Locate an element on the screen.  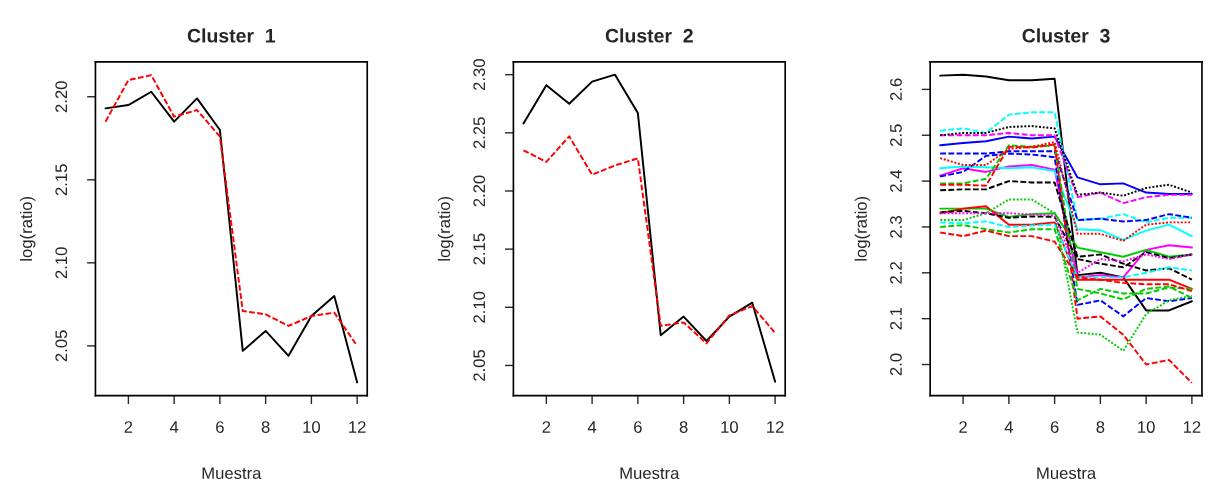
y-tick-label: 2.4 is located at coordinates (896, 181).